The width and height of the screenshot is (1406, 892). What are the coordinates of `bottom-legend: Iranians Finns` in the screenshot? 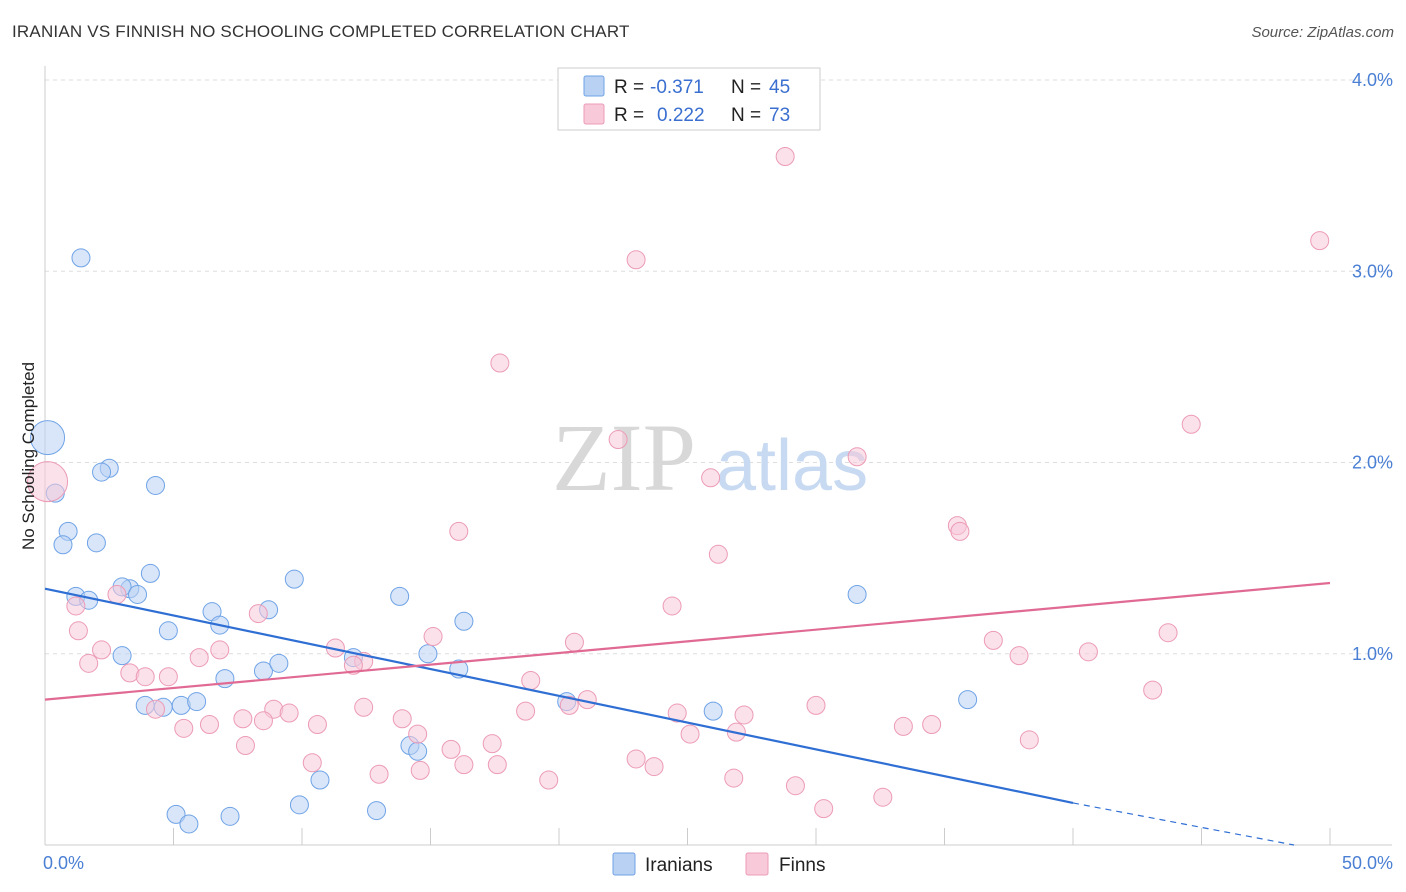 It's located at (718, 864).